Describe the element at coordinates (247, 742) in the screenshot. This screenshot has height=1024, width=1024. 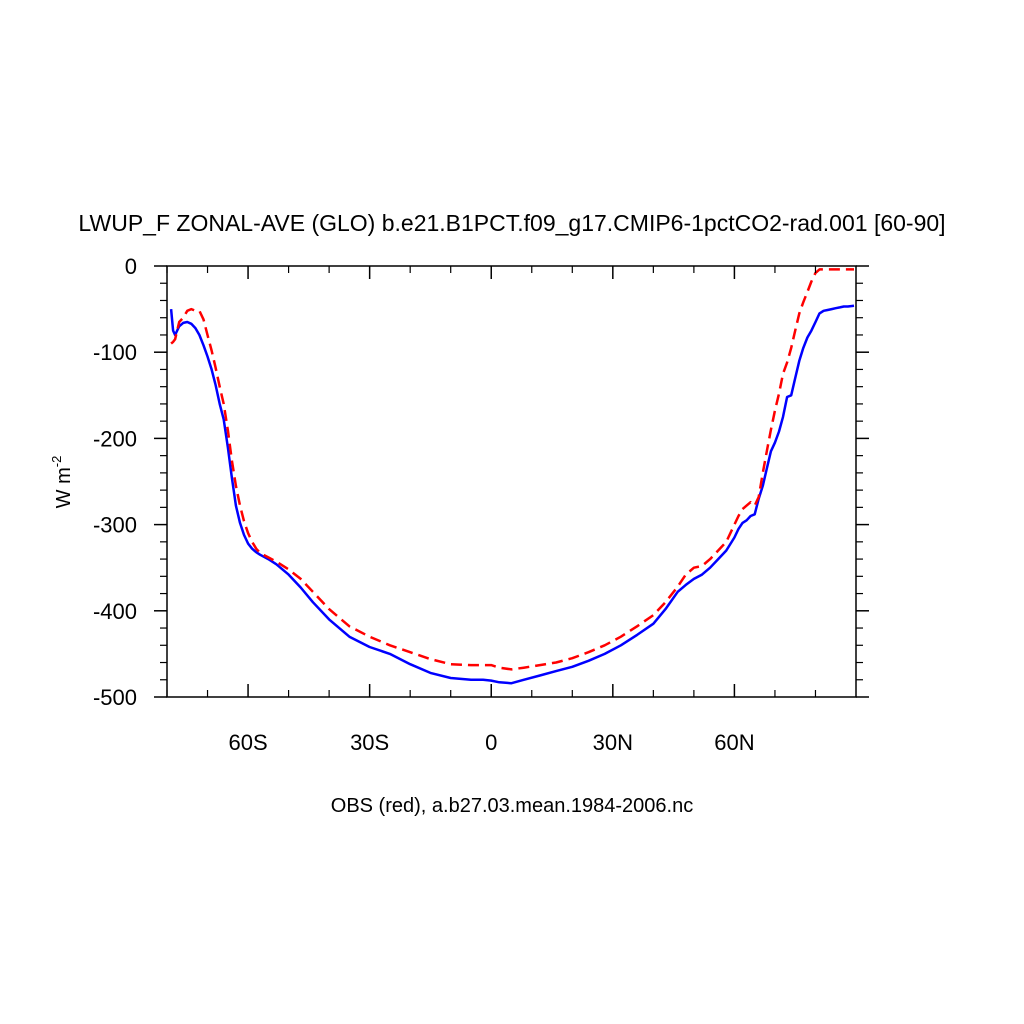
I see `x-tick-label: 60S` at that location.